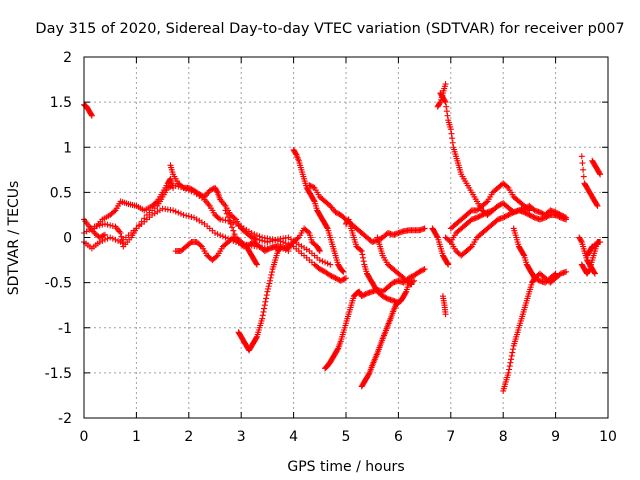 This screenshot has width=640, height=480. Describe the element at coordinates (345, 467) in the screenshot. I see `x-axis-label: GPS time / hours` at that location.